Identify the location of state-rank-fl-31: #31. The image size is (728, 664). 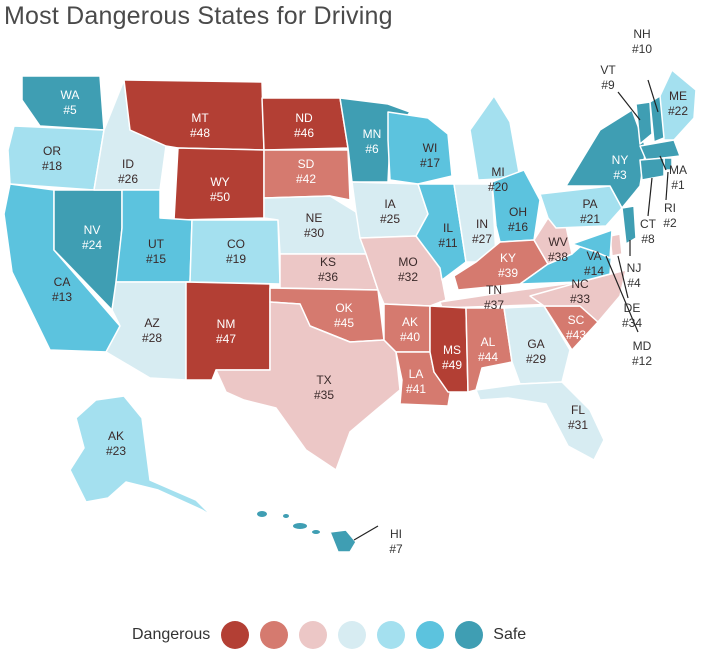
(578, 425).